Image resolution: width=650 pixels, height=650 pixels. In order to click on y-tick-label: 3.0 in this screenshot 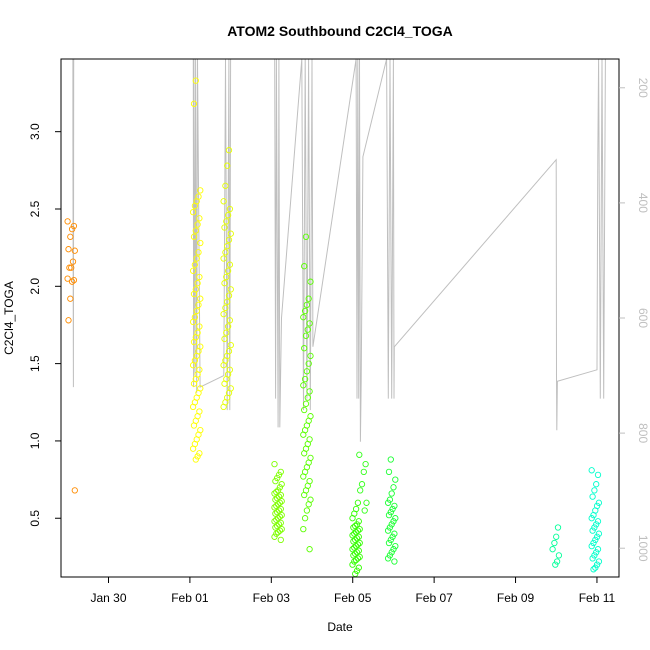, I will do `click(35, 131)`.